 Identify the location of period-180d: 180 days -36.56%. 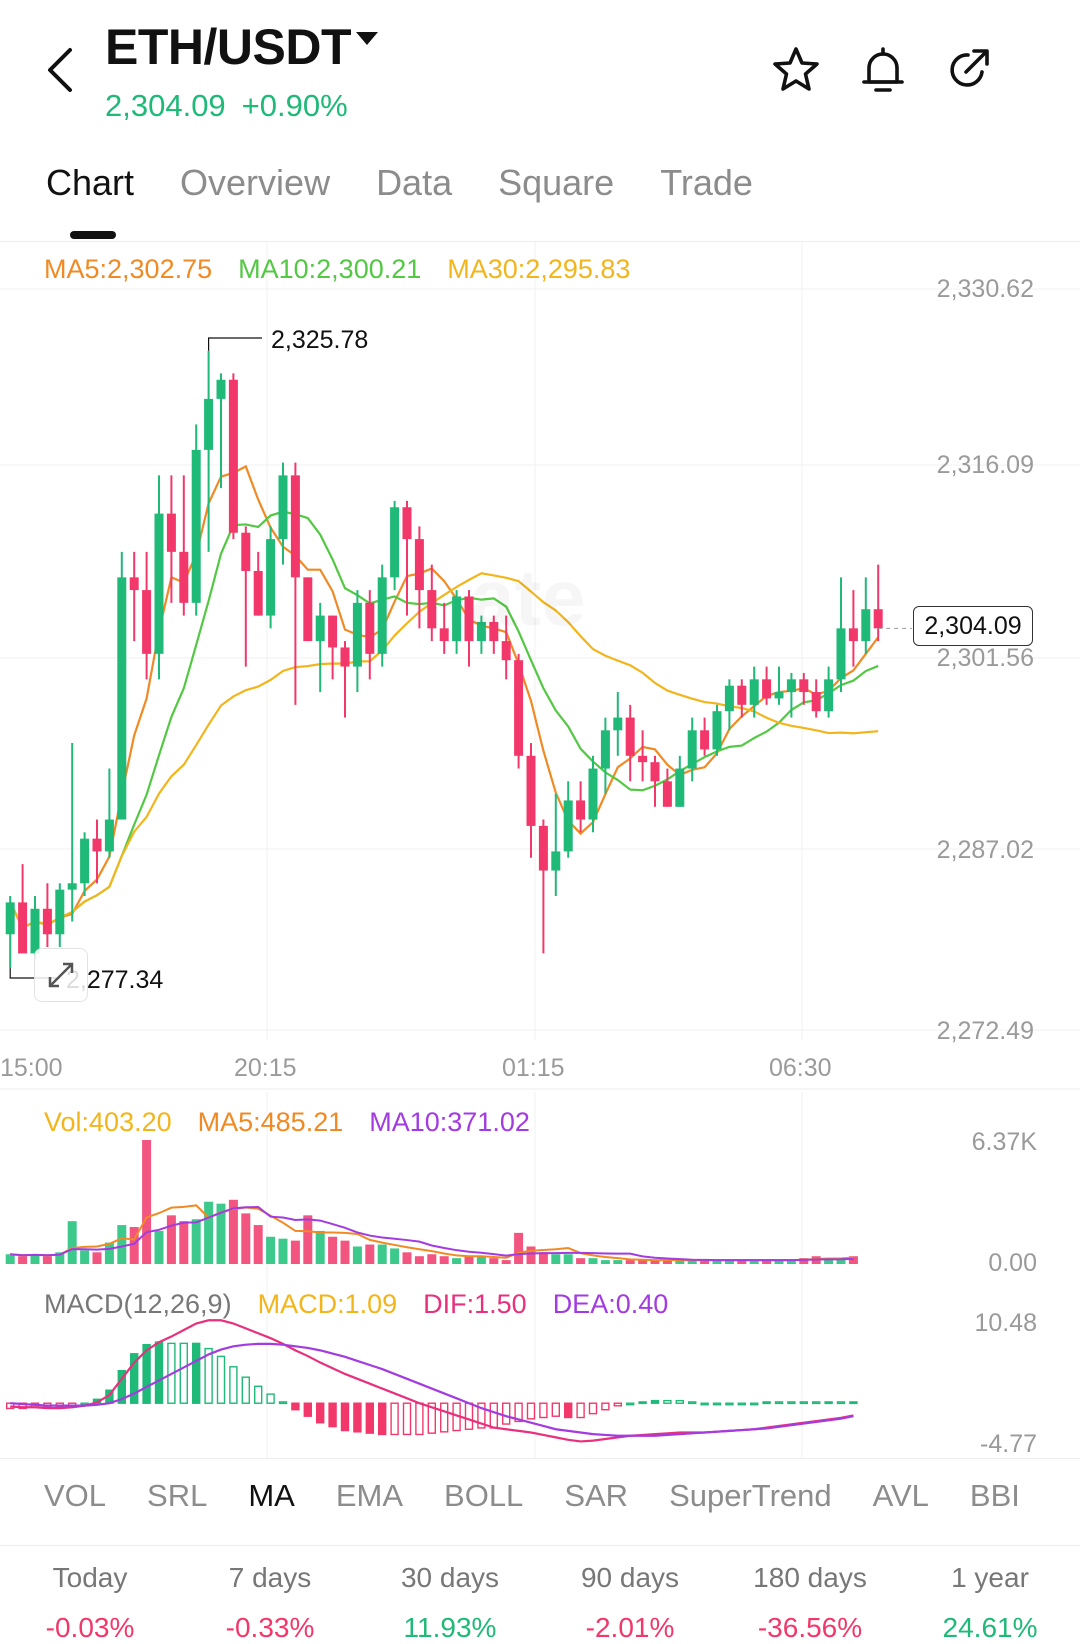
(810, 1603).